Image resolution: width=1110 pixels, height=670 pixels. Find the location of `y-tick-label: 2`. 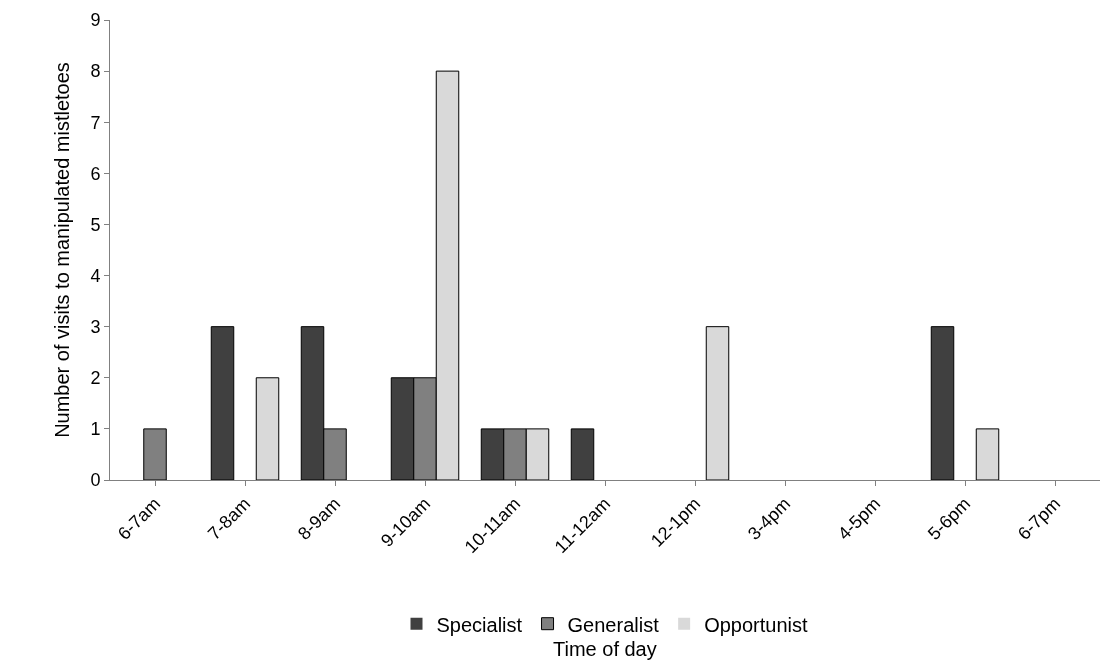

y-tick-label: 2 is located at coordinates (95, 378).